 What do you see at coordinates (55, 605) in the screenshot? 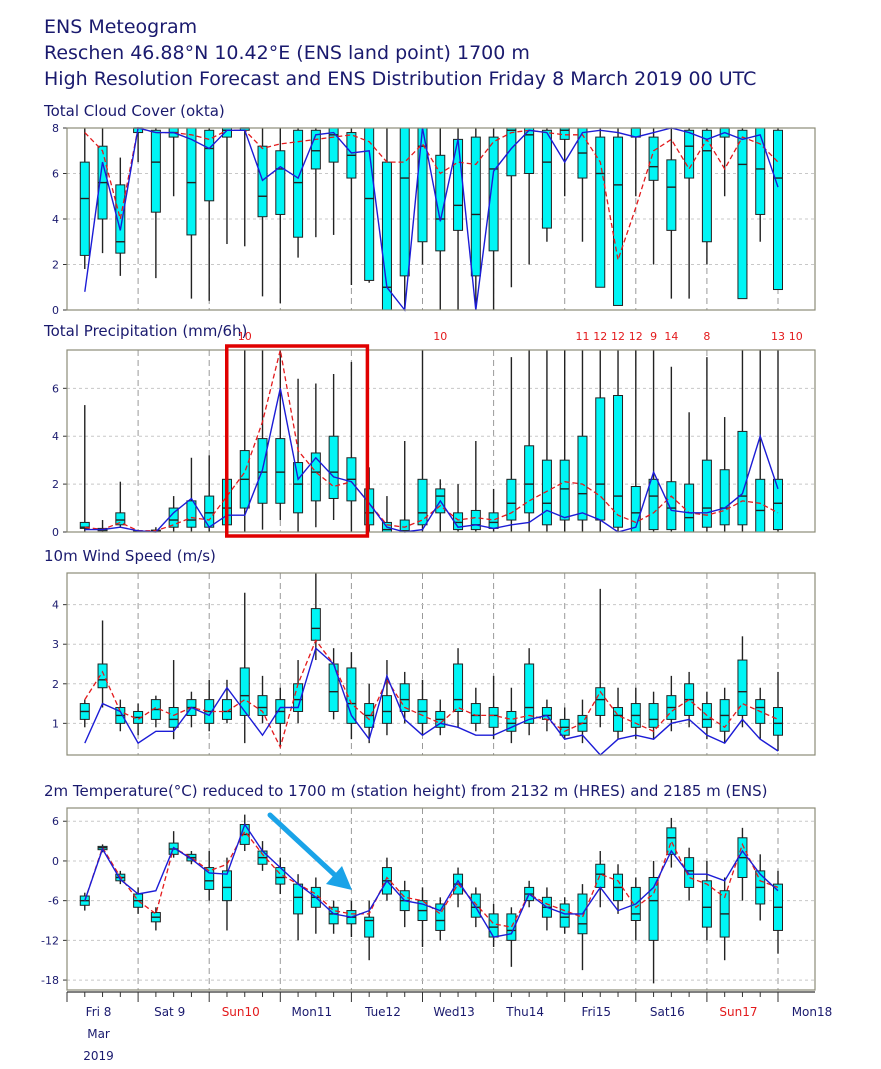
I see `wind-ytick-label: 4` at bounding box center [55, 605].